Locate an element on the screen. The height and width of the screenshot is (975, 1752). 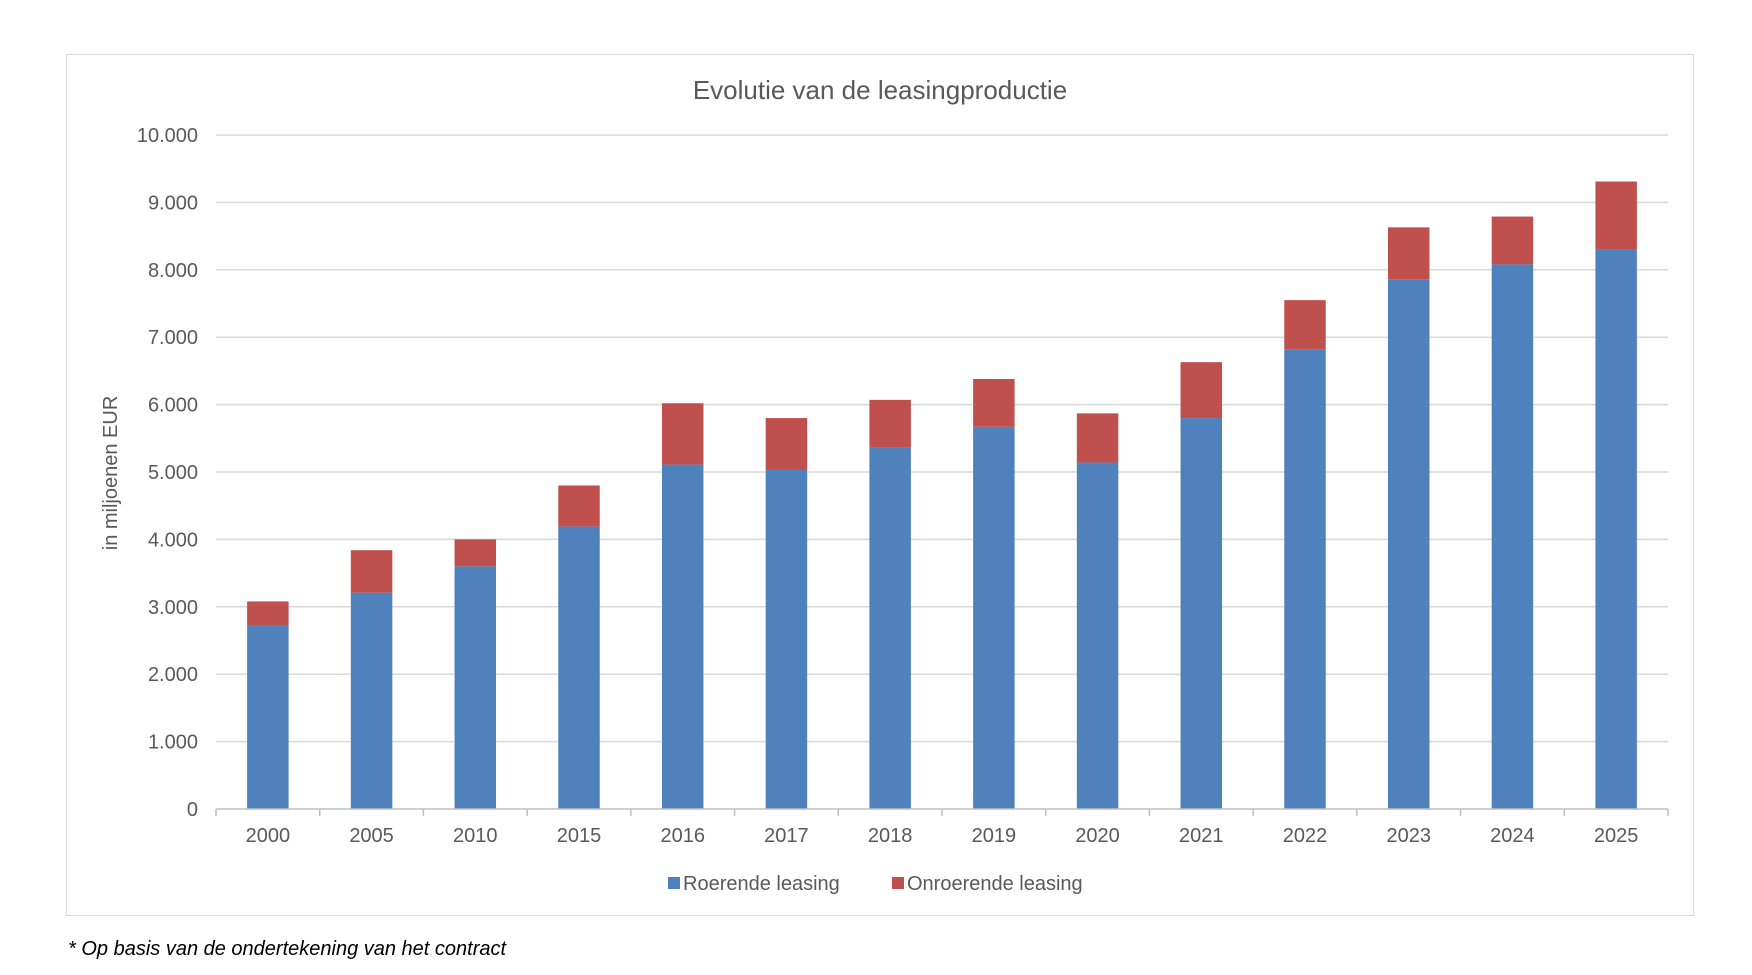
x-tick-label: 2016 is located at coordinates (682, 836).